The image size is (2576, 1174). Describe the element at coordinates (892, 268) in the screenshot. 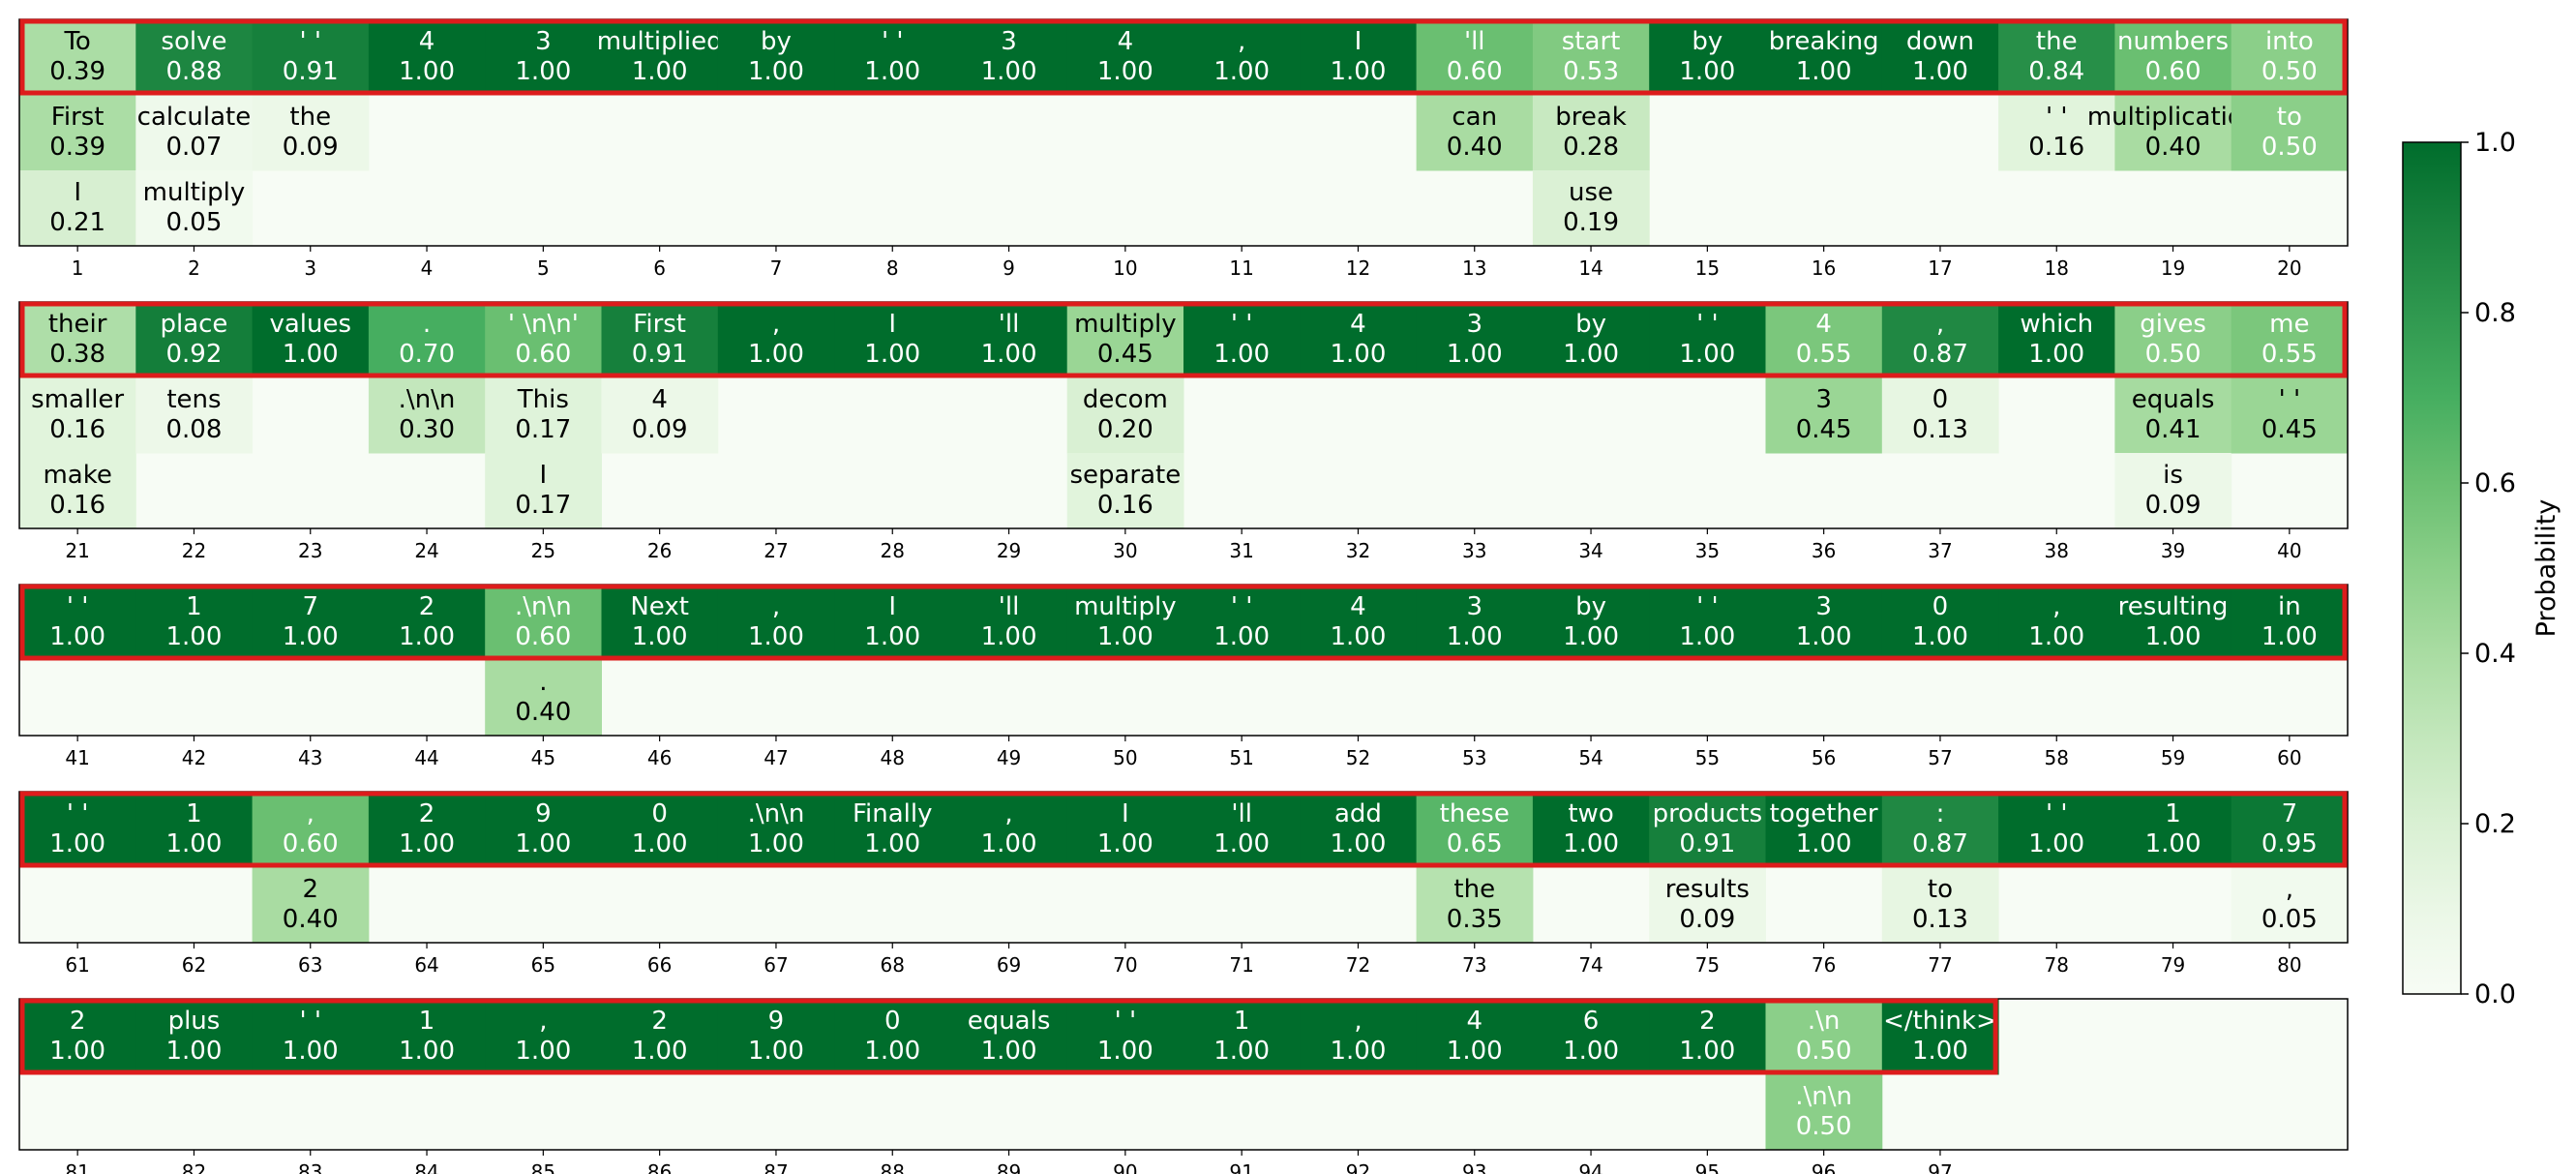

I see `position-index-label: 8` at that location.